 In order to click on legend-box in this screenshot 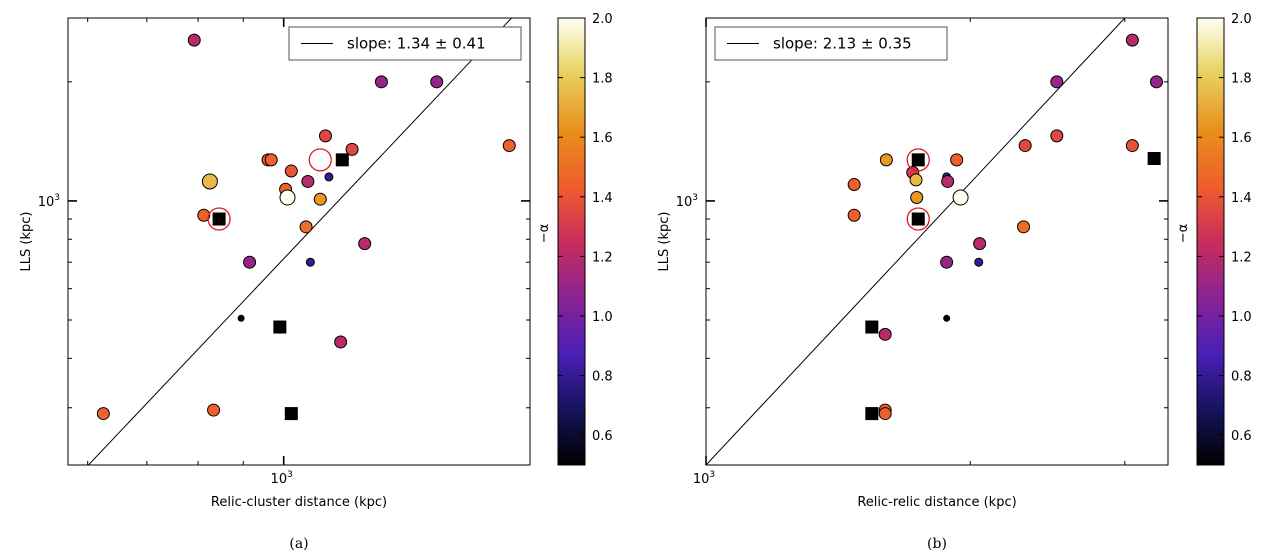, I will do `click(831, 43)`.